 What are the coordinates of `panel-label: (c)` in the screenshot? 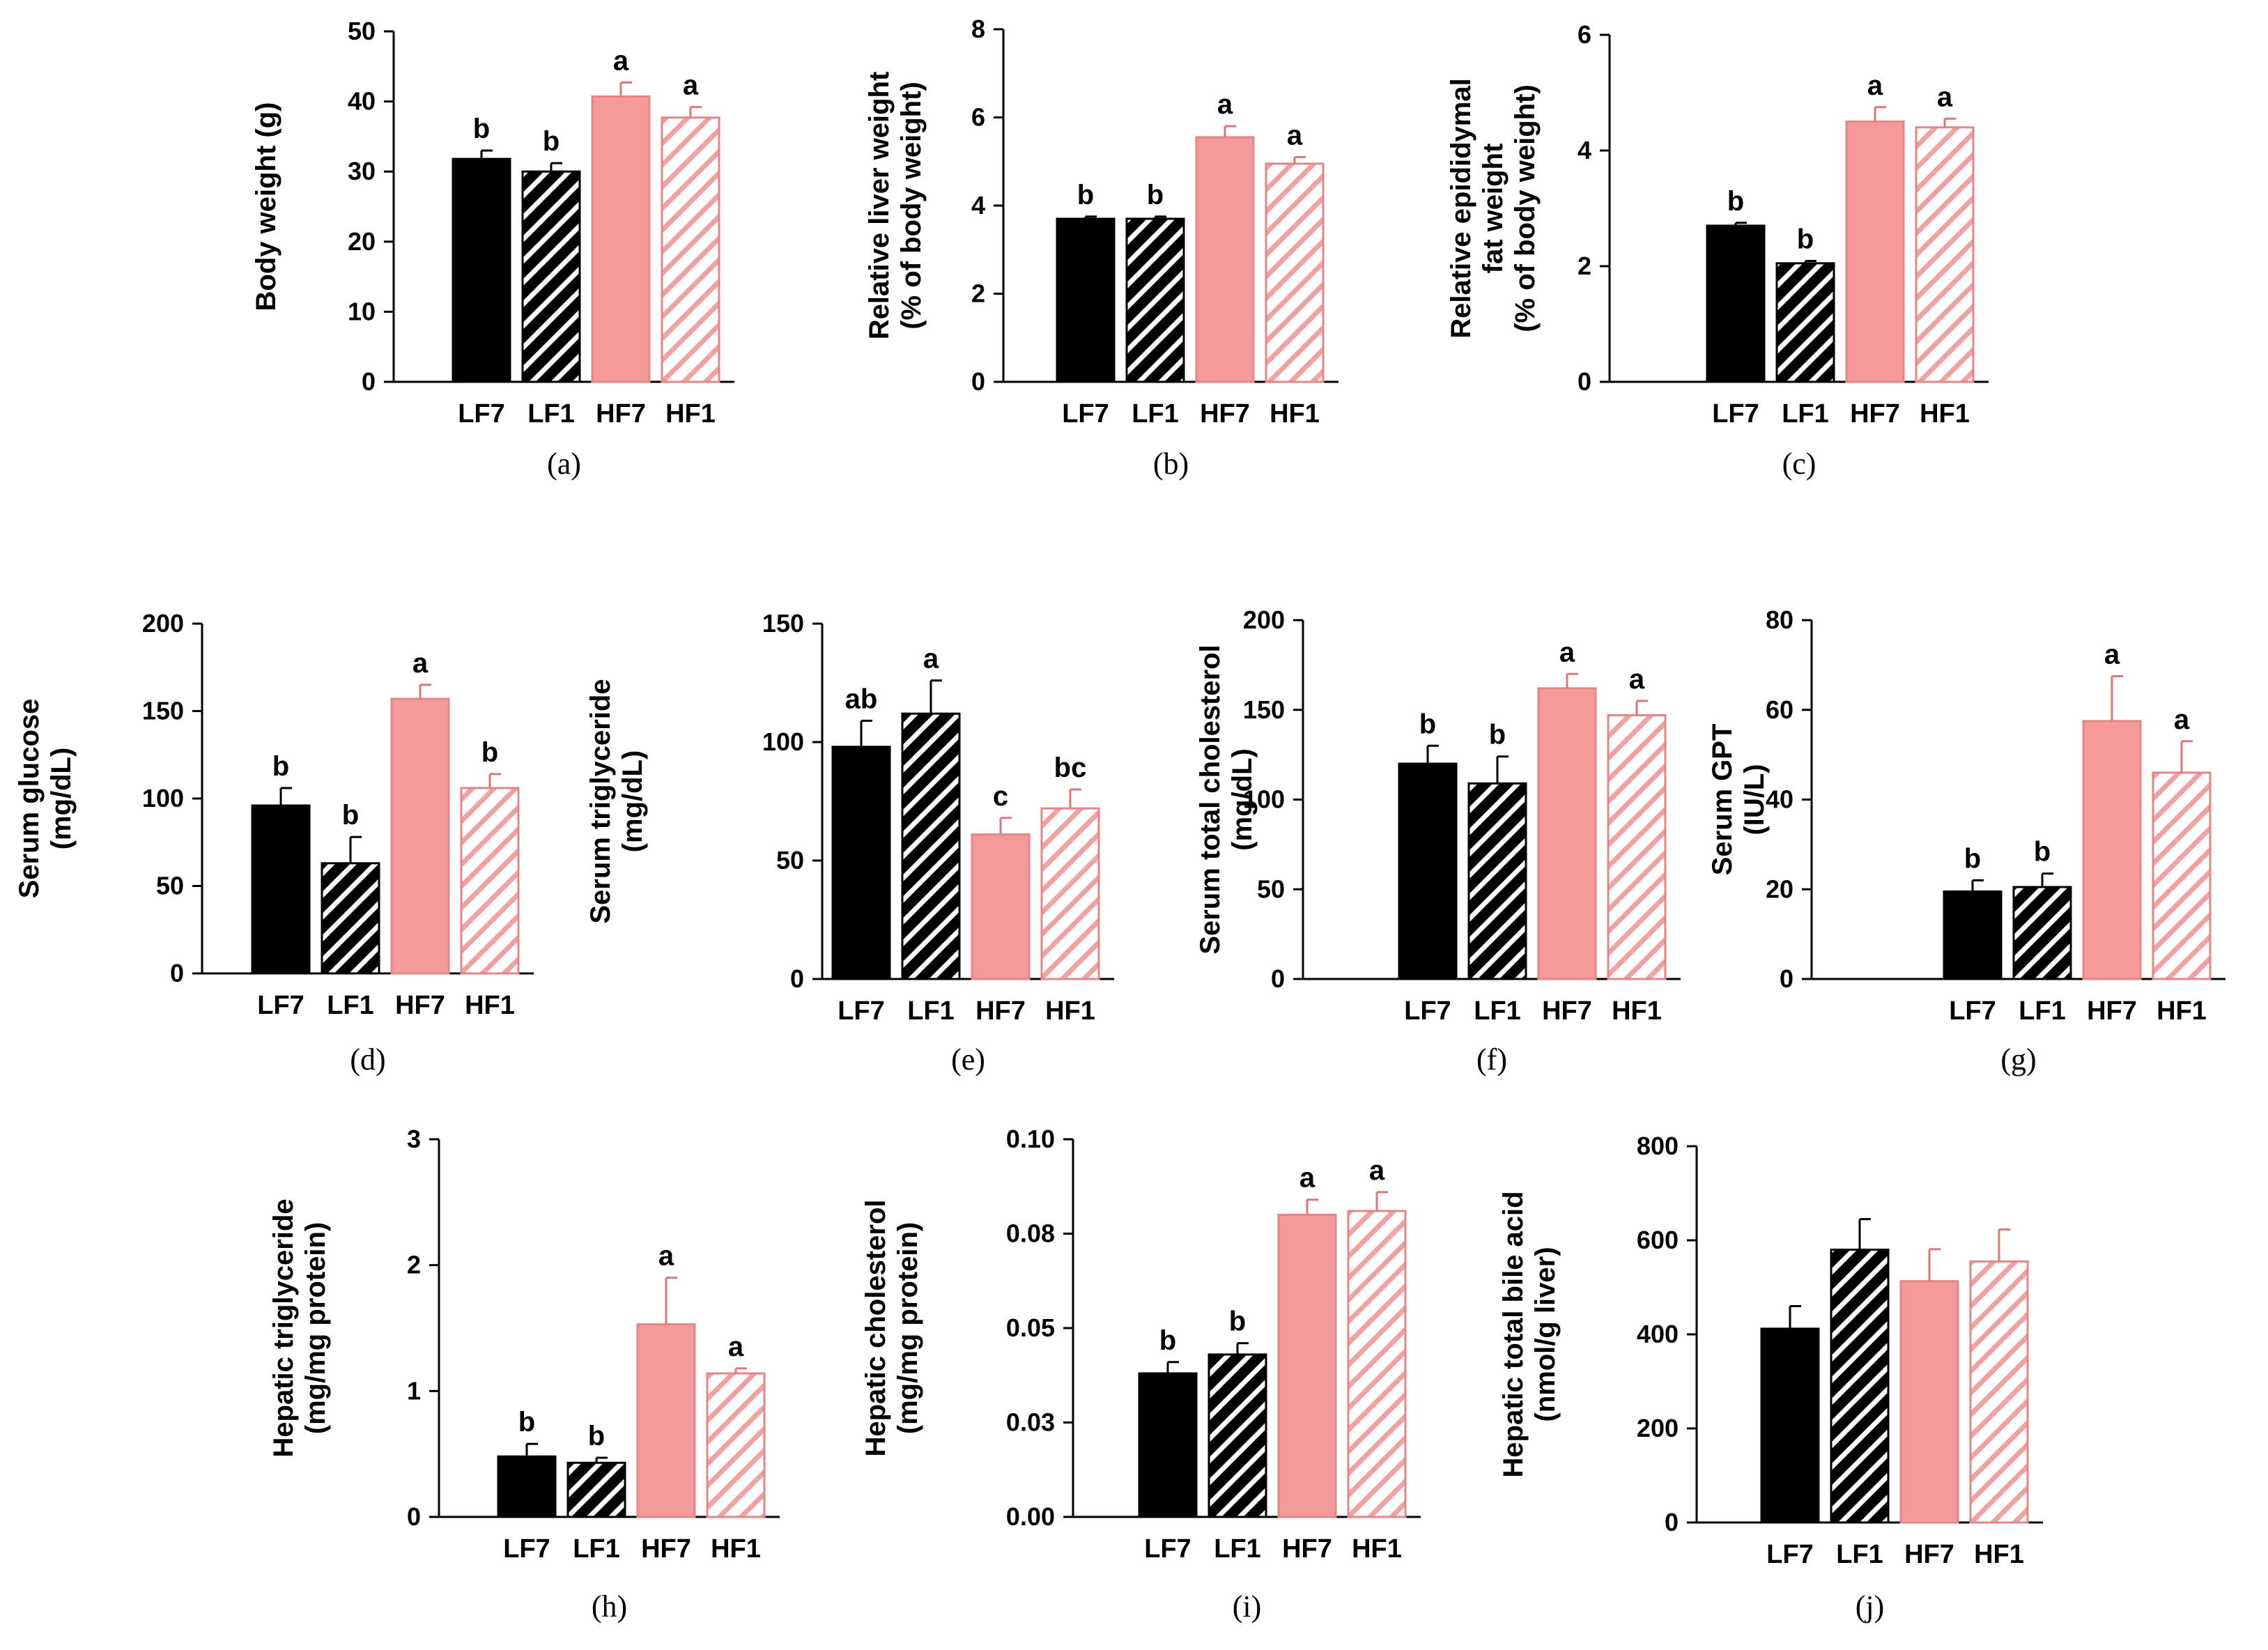 It's located at (1799, 464).